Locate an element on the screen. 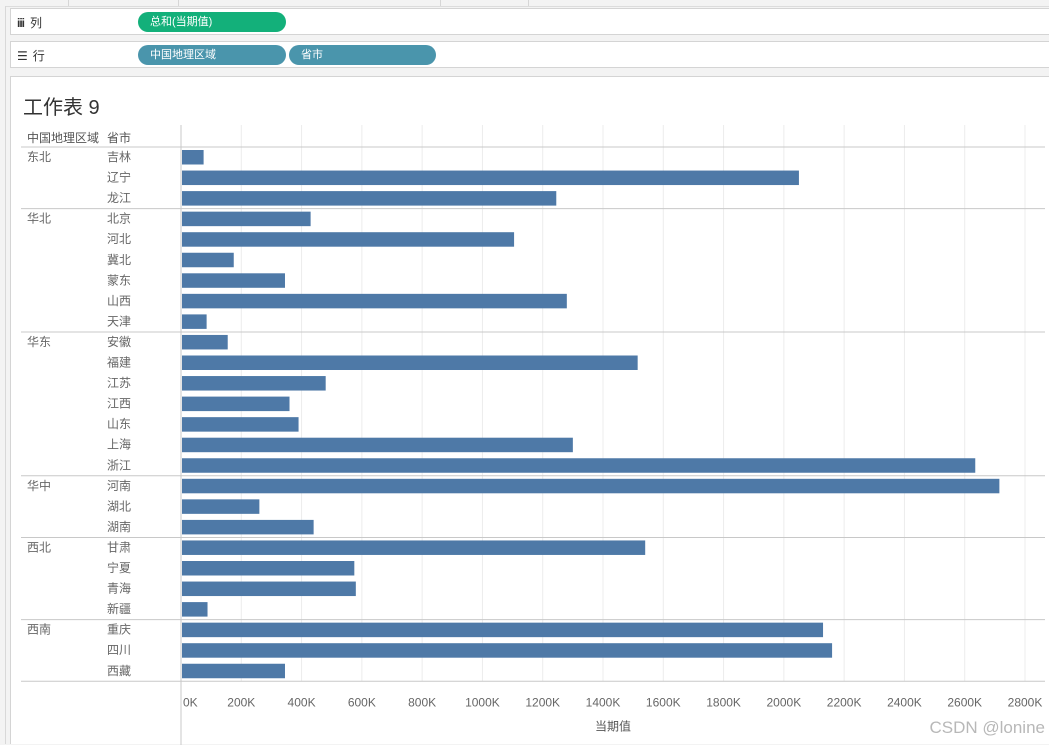 This screenshot has height=745, width=1049. province-pill: 省市 is located at coordinates (362, 55).